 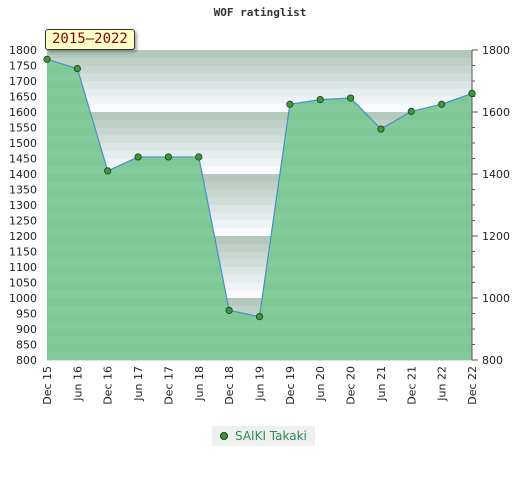 I want to click on legend-label: SAIKI Takaki, so click(x=271, y=436).